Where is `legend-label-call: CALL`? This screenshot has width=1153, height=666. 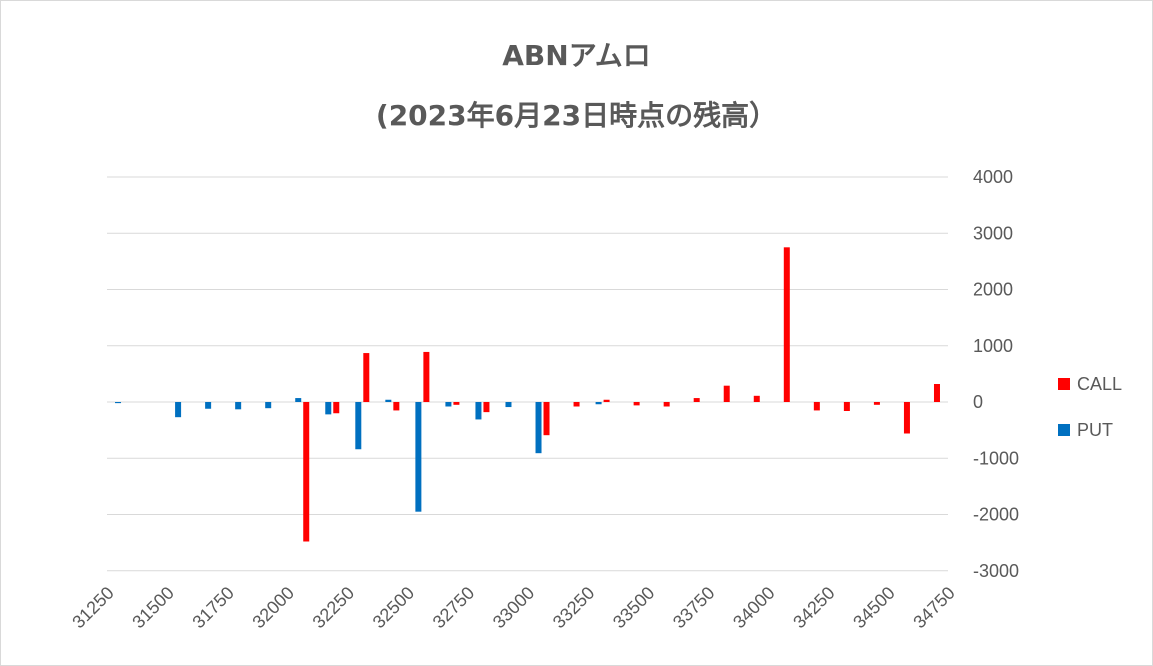
legend-label-call: CALL is located at coordinates (1099, 384).